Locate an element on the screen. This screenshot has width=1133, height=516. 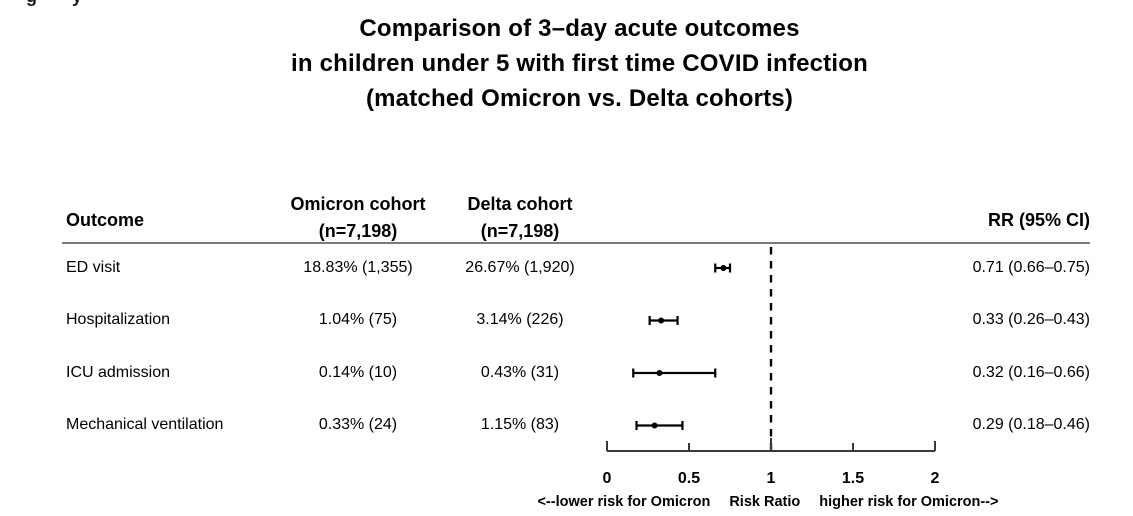
omicron-value: 0.33% (24) is located at coordinates (358, 424).